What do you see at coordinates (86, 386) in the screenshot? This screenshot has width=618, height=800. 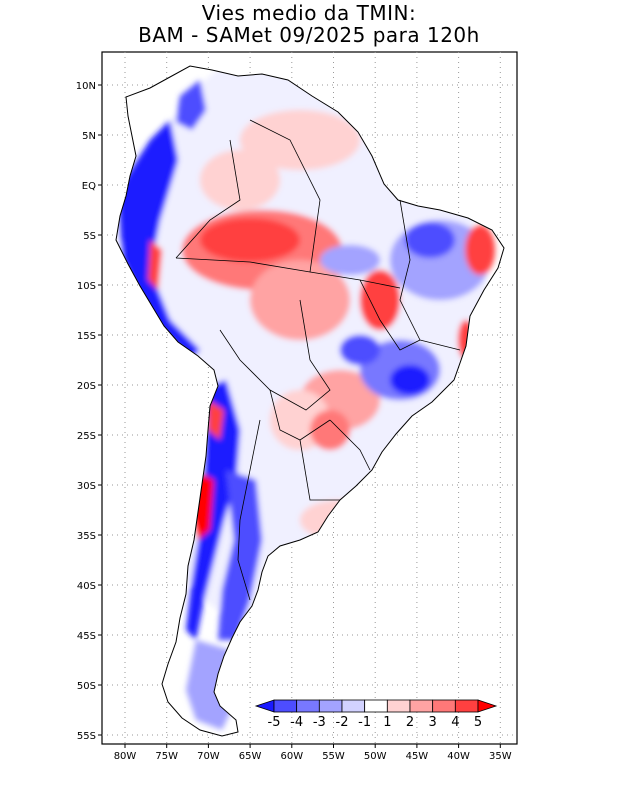 I see `lat-tick-label: 20S` at bounding box center [86, 386].